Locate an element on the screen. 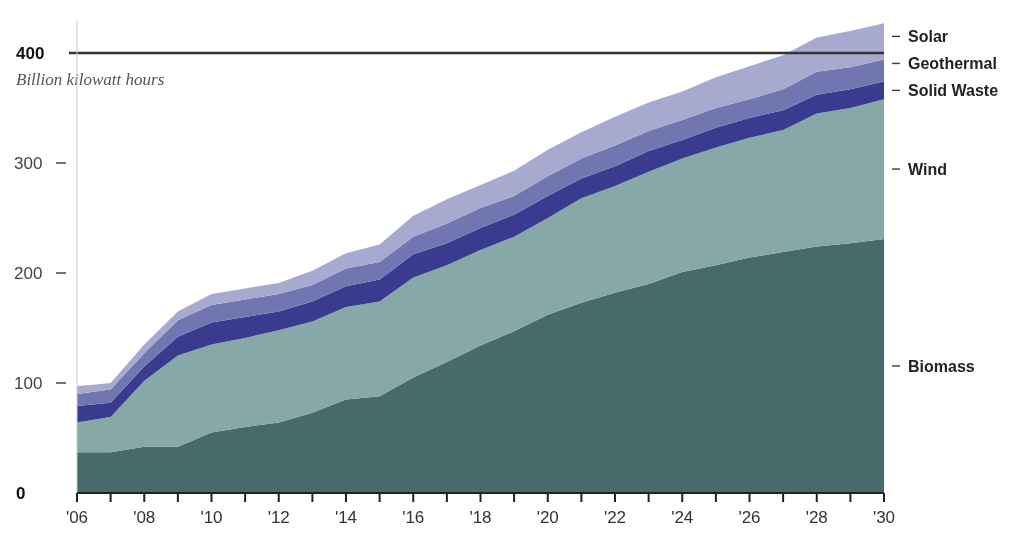 This screenshot has width=1036, height=542. x-tick-label: '14 is located at coordinates (346, 517).